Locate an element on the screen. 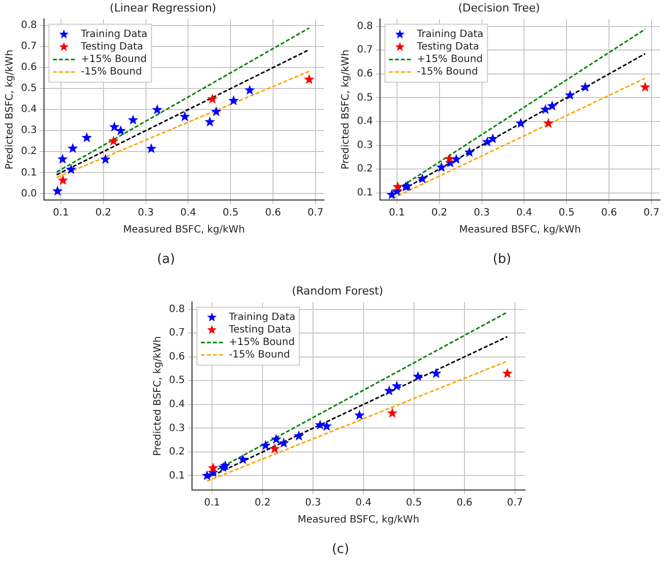 The height and width of the screenshot is (568, 669). y-tick-label: 0.5 is located at coordinates (364, 98).